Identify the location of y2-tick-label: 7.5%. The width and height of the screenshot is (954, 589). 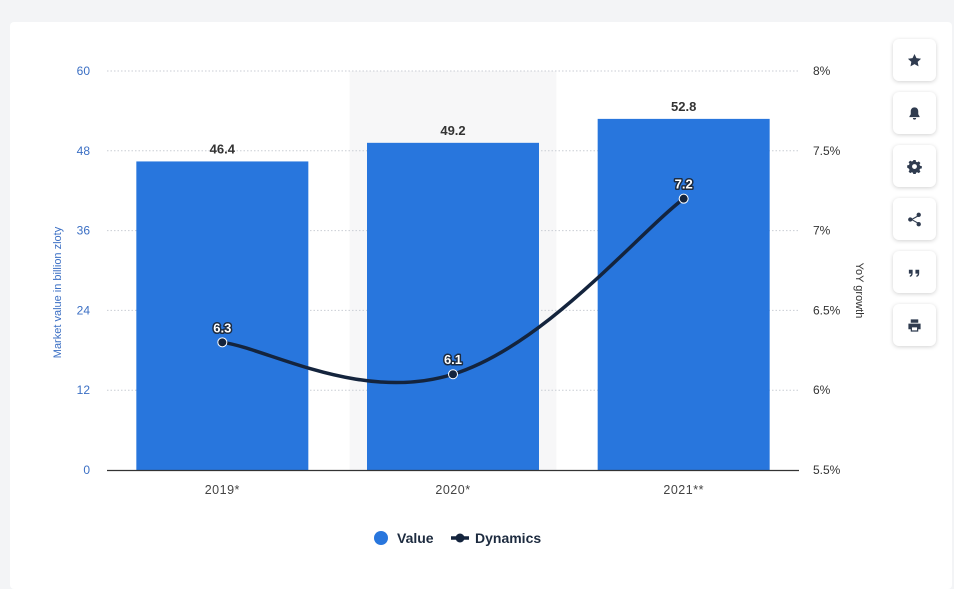
(827, 151).